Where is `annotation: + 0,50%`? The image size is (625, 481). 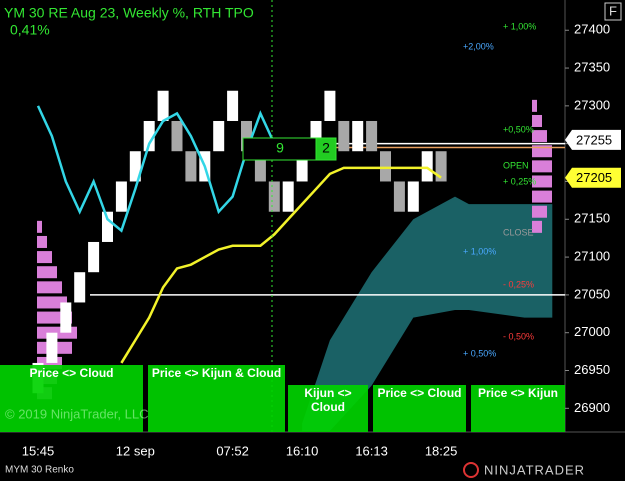 annotation: + 0,50% is located at coordinates (479, 353).